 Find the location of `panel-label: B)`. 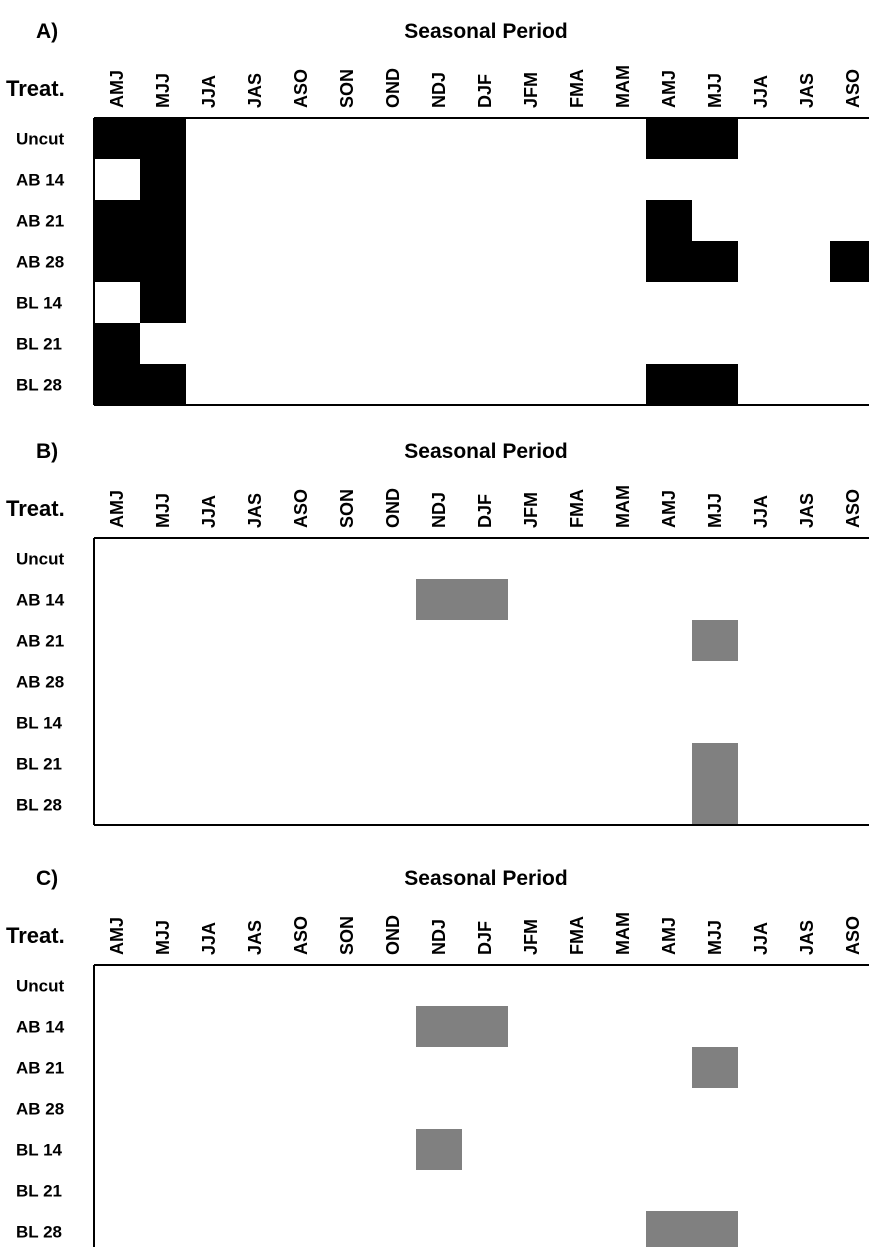

panel-label: B) is located at coordinates (47, 451).